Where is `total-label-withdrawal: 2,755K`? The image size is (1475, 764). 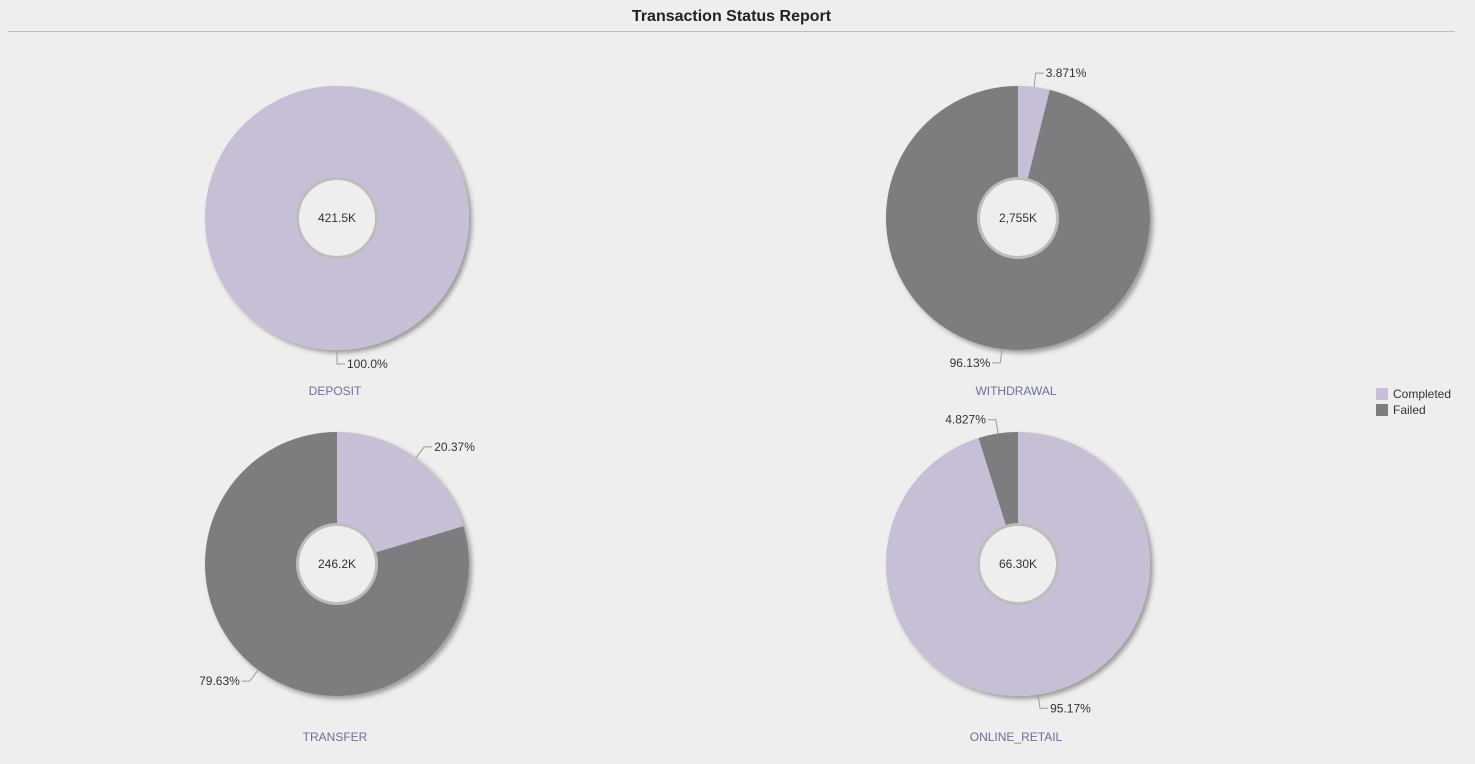
total-label-withdrawal: 2,755K is located at coordinates (1018, 218).